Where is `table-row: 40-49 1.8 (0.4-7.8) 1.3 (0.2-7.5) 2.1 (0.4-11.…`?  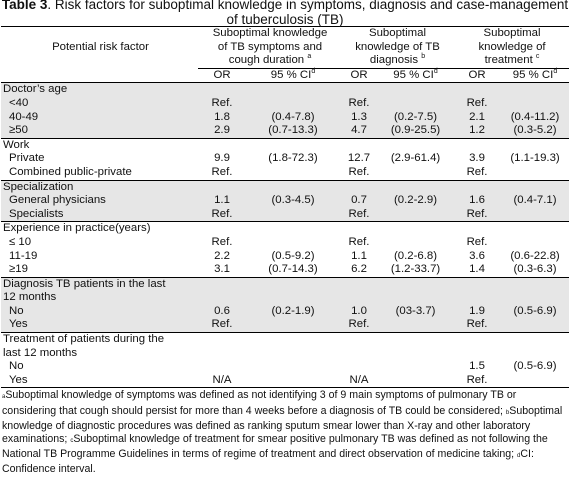 table-row: 40-49 1.8 (0.4-7.8) 1.3 (0.2-7.5) 2.1 (0.4-11.… is located at coordinates (285, 117).